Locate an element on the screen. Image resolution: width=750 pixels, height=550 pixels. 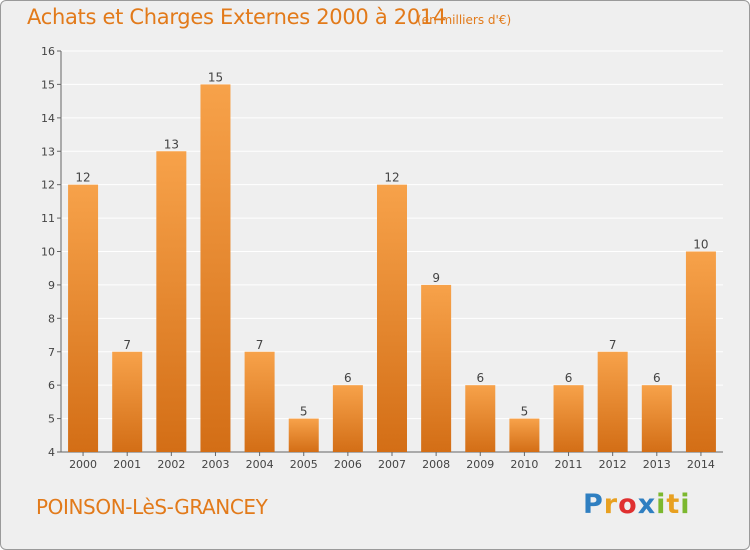
bar-2001 is located at coordinates (127, 401).